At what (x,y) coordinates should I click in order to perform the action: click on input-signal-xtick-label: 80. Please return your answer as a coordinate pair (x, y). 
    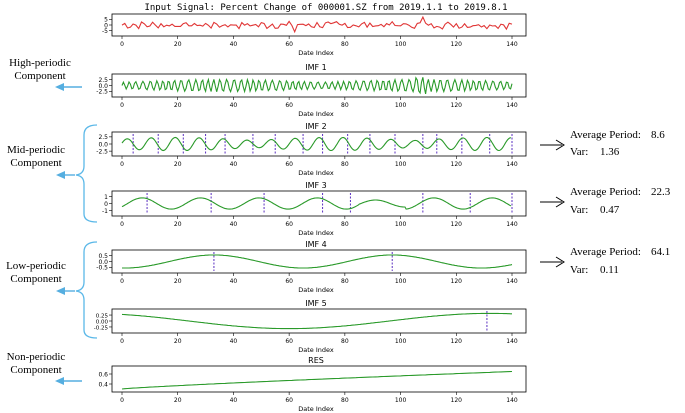
    Looking at the image, I should click on (345, 44).